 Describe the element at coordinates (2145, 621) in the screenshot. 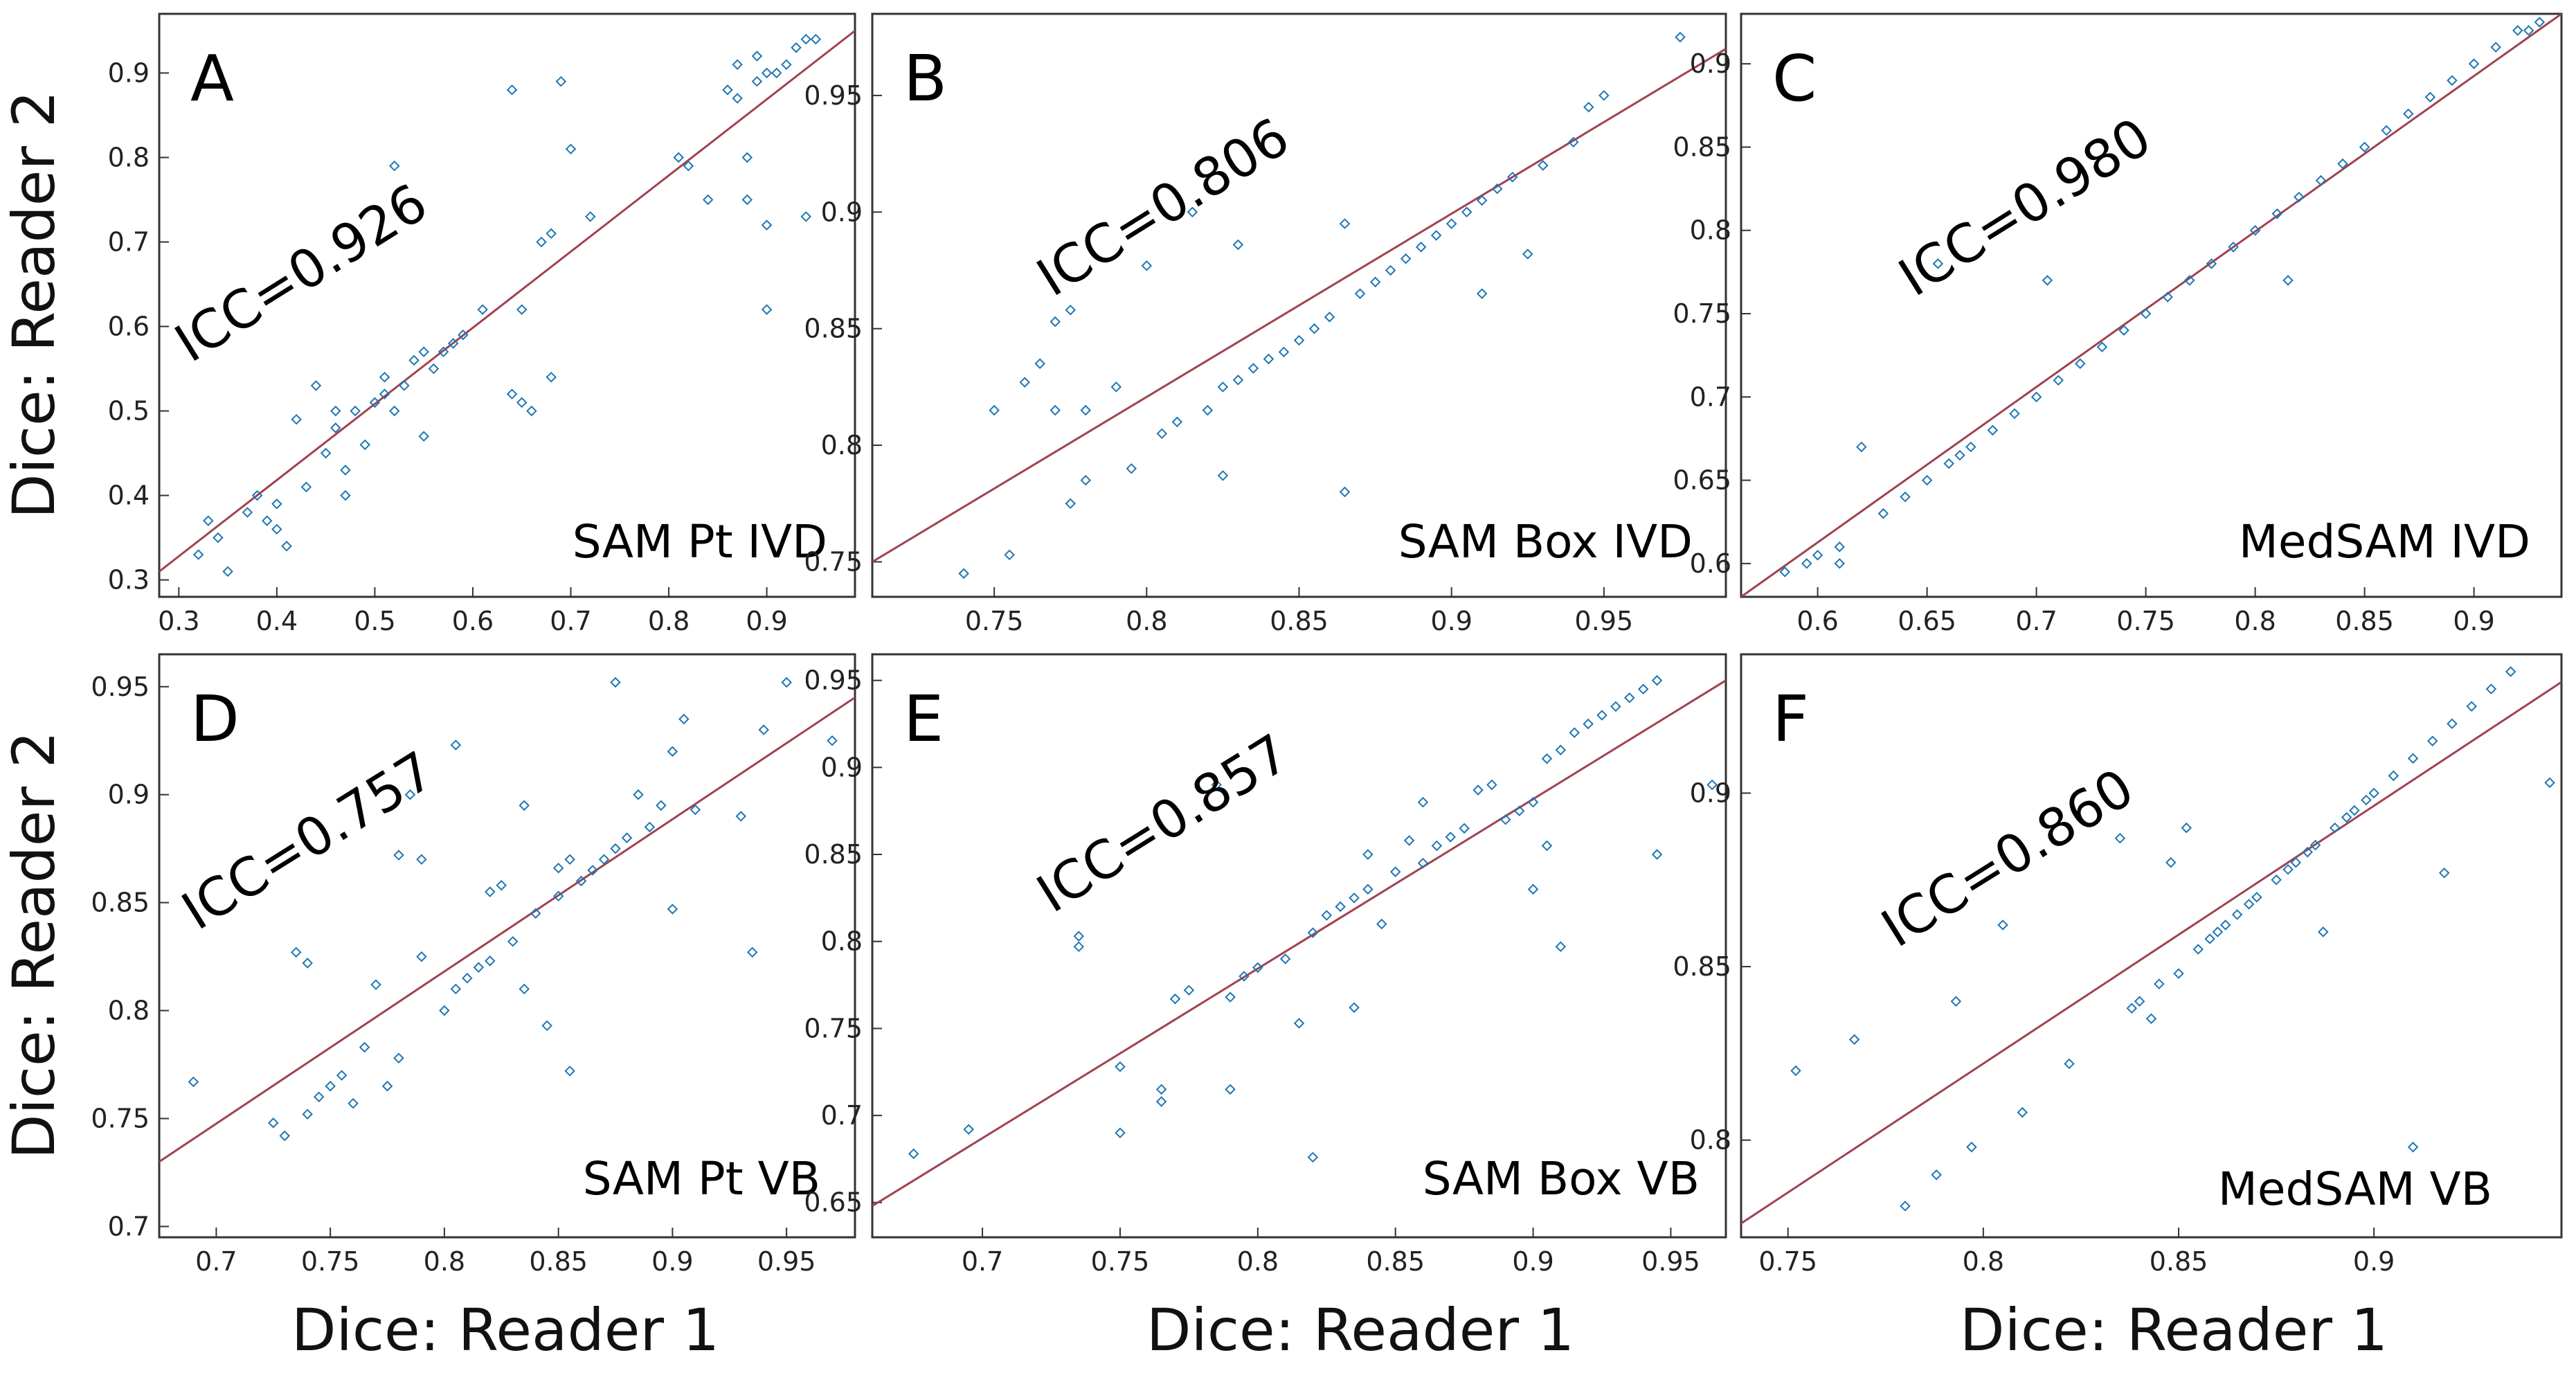

I see `x-tick-label: 0.75` at that location.